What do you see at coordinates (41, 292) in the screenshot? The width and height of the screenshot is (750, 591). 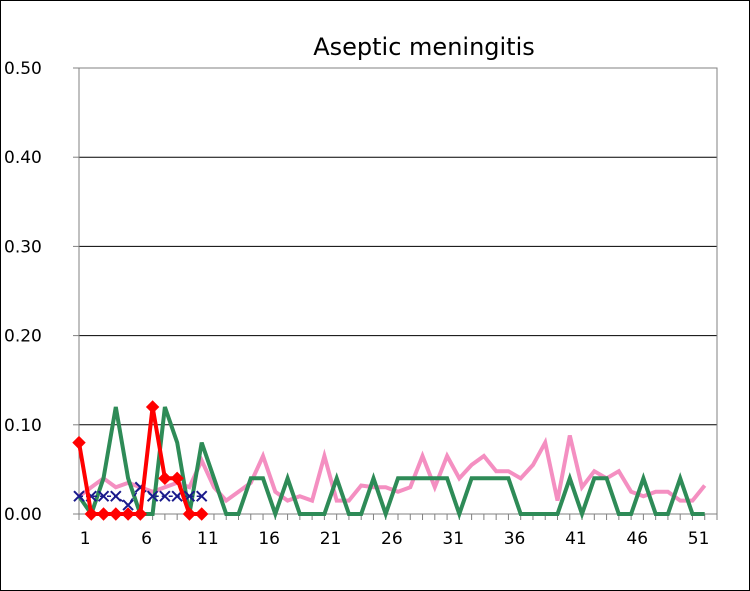 I see `y-axis: 0.00 0.10 0.20 0.30 0.40 0.50` at bounding box center [41, 292].